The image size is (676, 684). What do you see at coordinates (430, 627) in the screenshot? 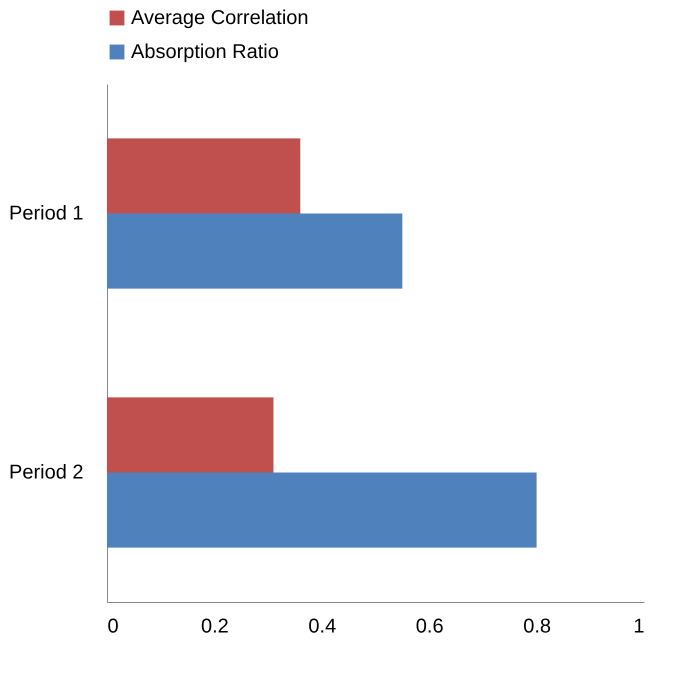
I see `x-tick-label: 0.6` at bounding box center [430, 627].